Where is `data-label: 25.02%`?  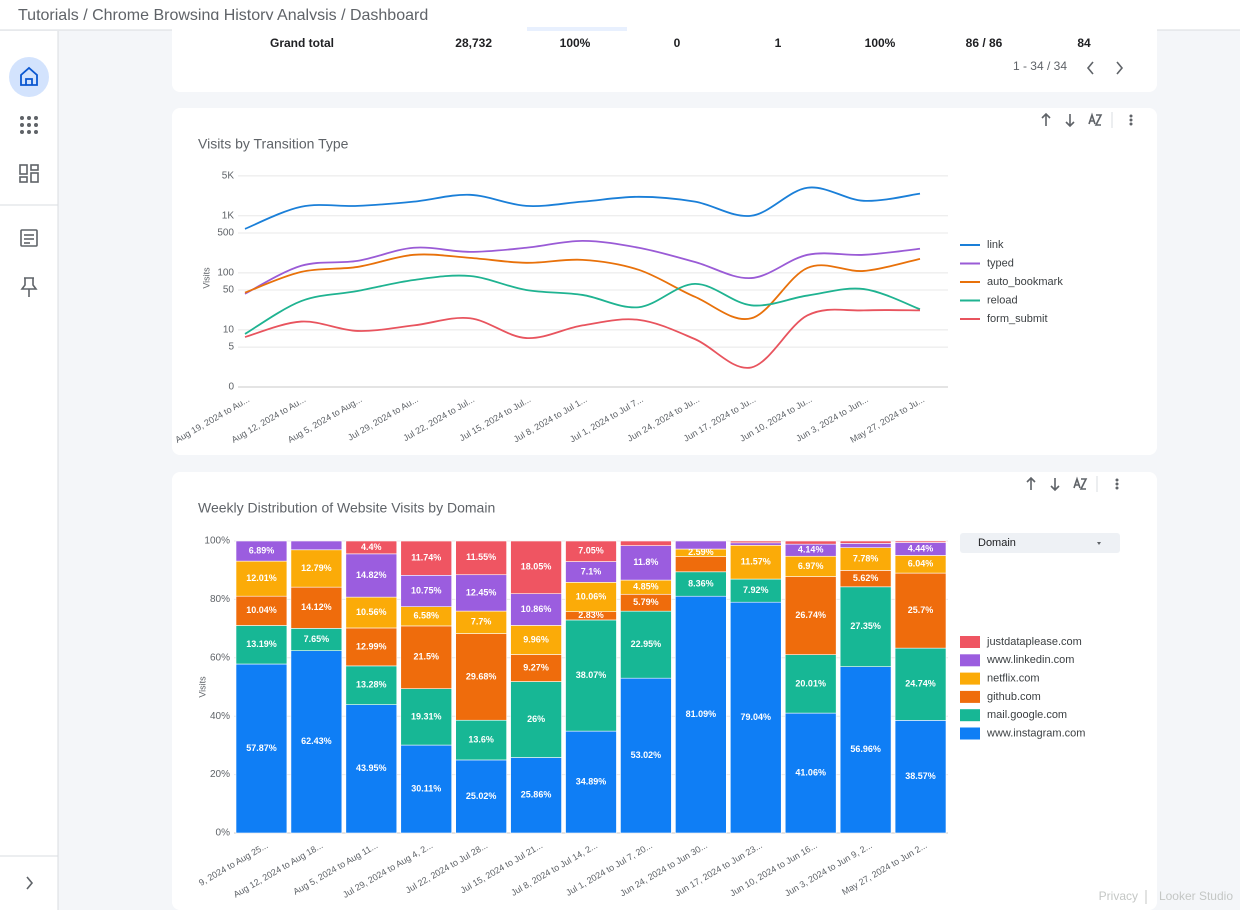
data-label: 25.02% is located at coordinates (481, 796).